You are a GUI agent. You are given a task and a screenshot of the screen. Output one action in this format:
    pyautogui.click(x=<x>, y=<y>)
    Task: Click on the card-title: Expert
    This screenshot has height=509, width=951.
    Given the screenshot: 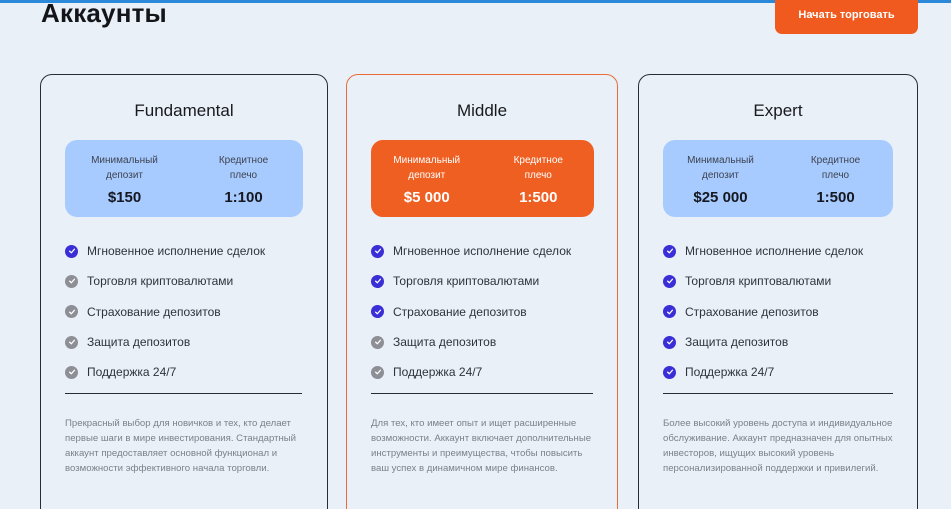 What is the action you would take?
    pyautogui.click(x=778, y=110)
    